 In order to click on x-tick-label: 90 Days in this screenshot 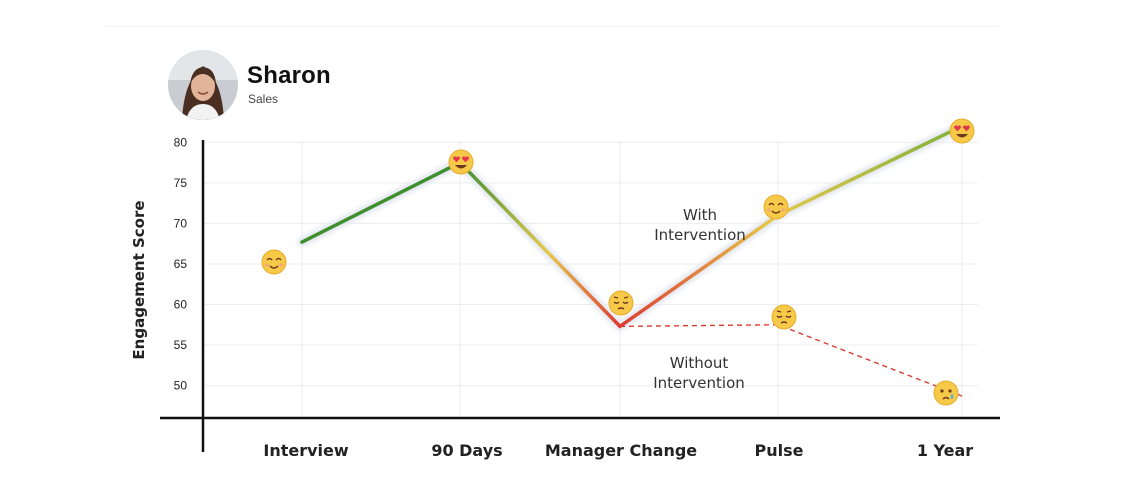, I will do `click(466, 450)`.